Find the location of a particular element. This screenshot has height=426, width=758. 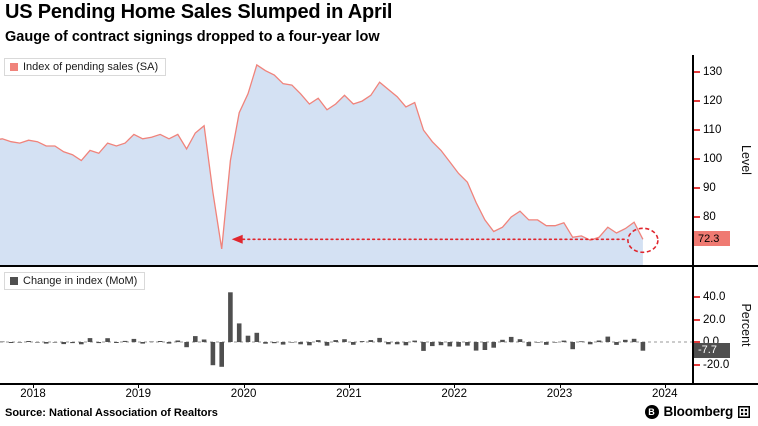

mom-legend: Change in index (MoM) is located at coordinates (75, 281).